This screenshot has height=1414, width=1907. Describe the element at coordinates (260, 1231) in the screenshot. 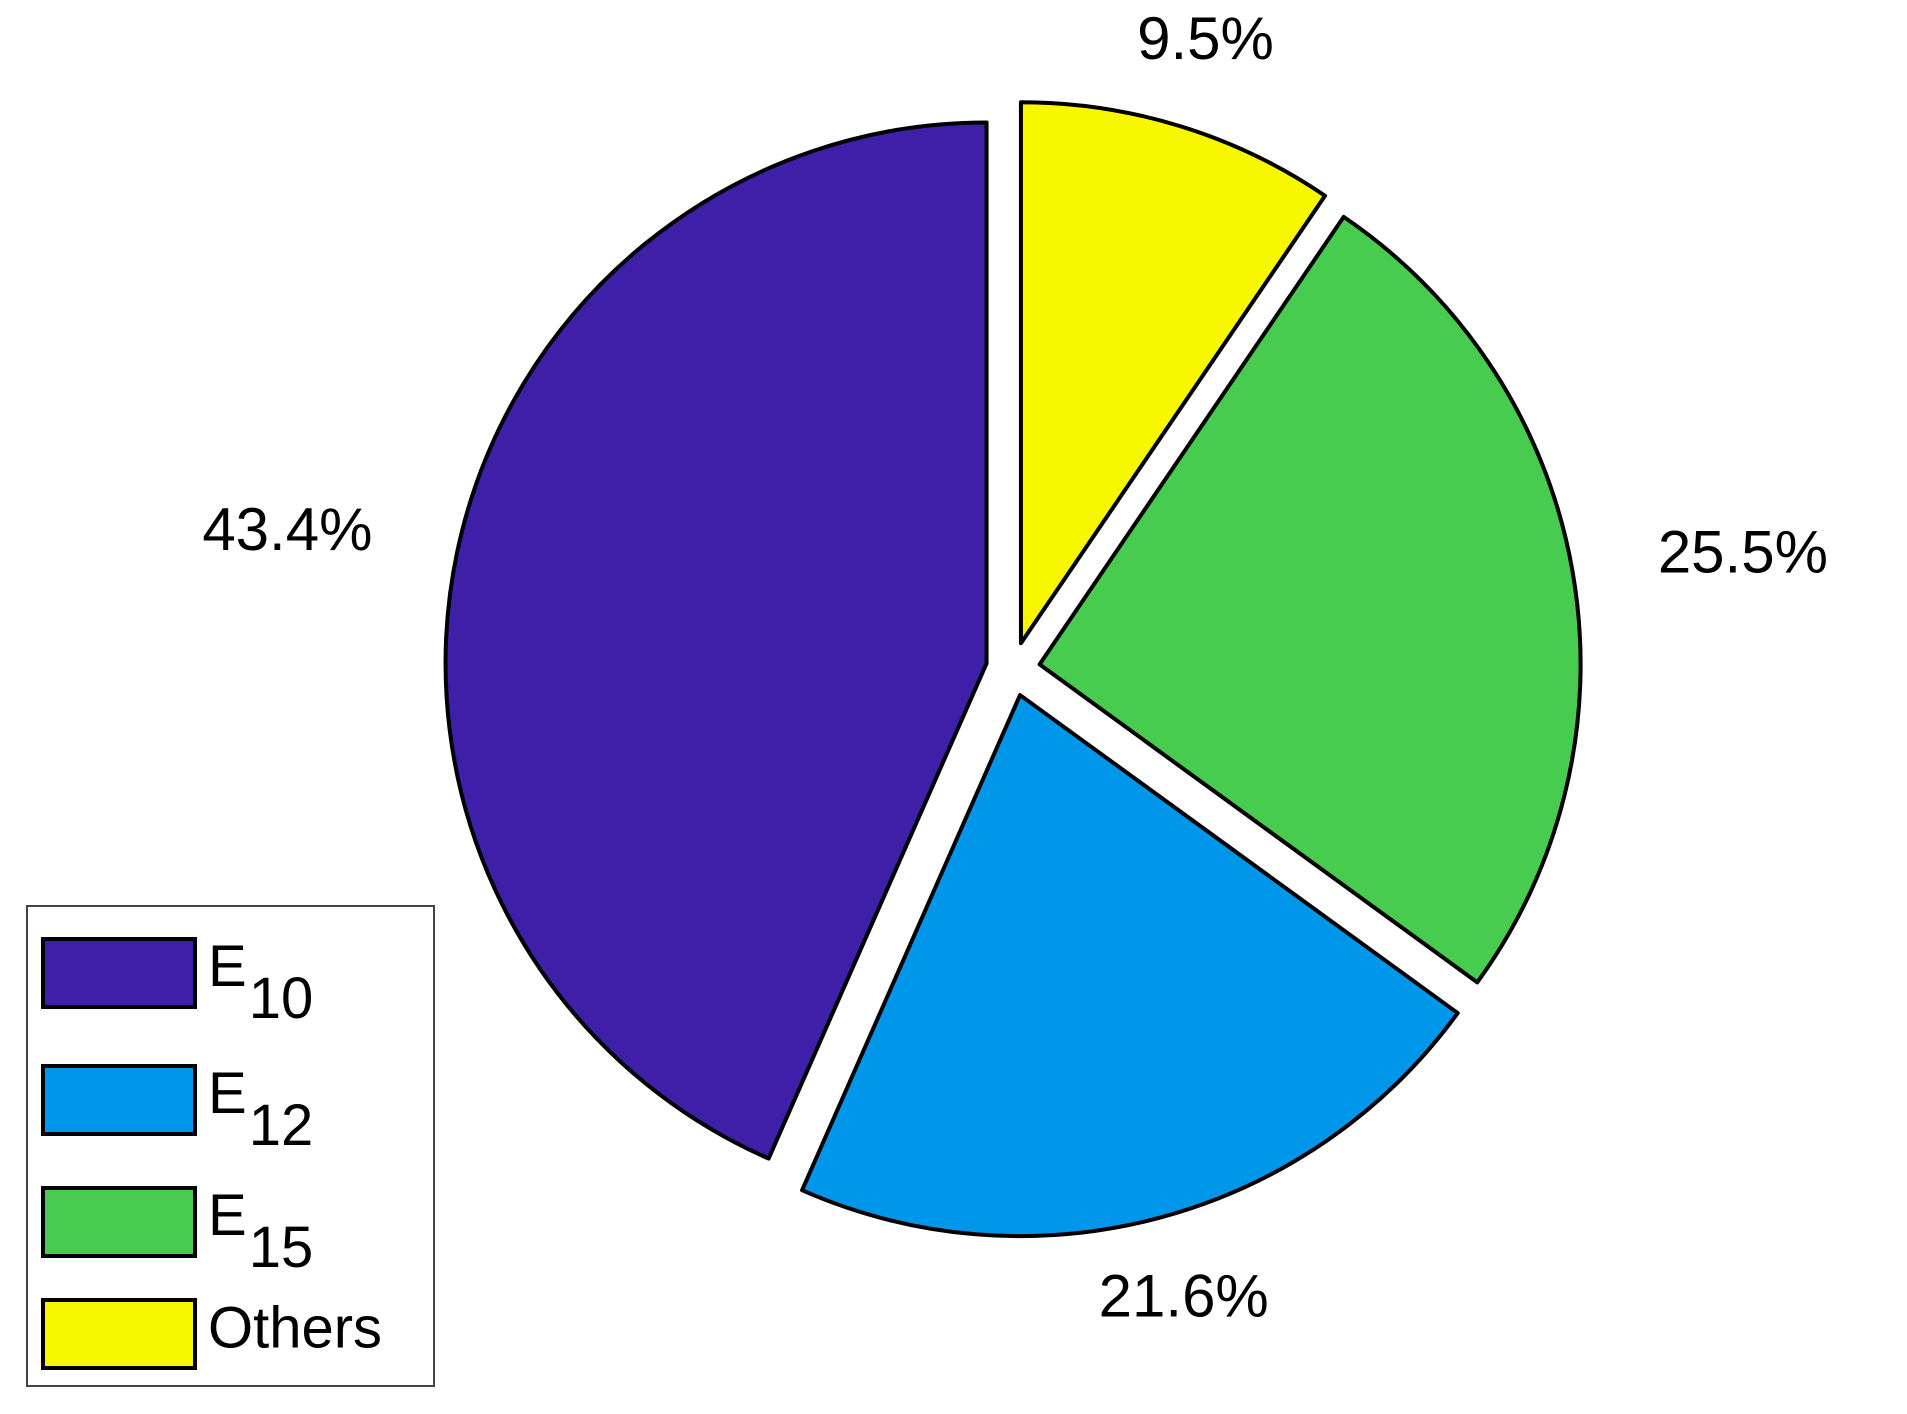

I see `legend-label: E15` at that location.